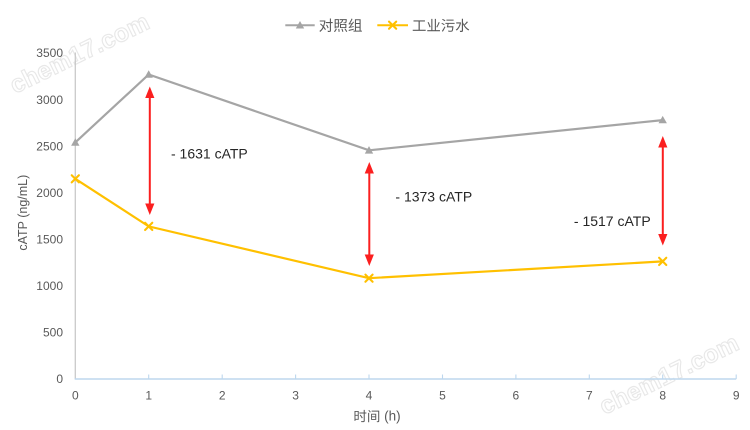  Describe the element at coordinates (433, 197) in the screenshot. I see `svg-text: - 1373 cATP` at that location.